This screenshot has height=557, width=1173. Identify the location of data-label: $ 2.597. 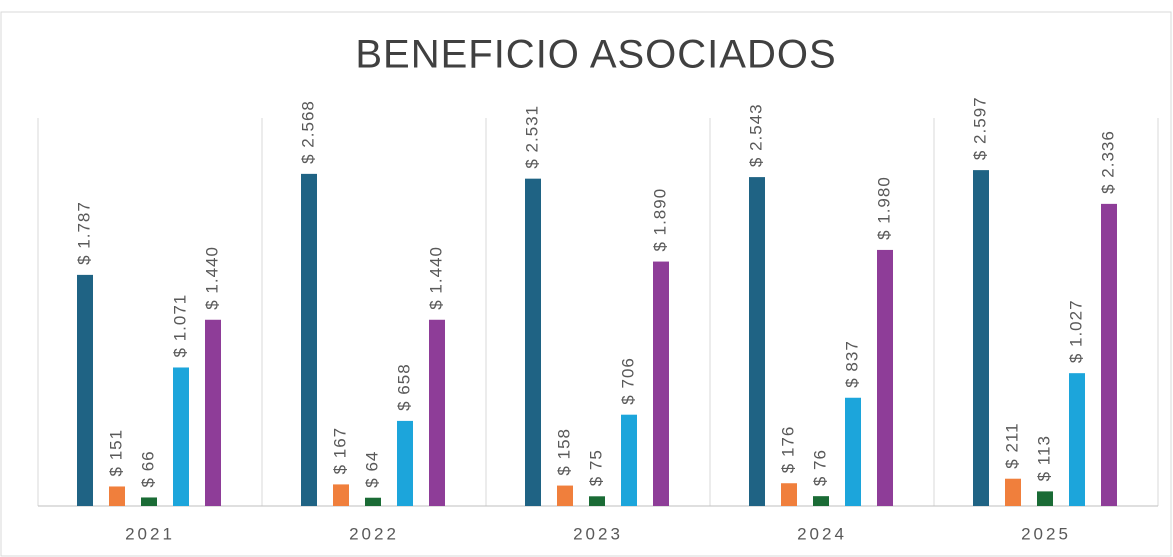
(979, 128).